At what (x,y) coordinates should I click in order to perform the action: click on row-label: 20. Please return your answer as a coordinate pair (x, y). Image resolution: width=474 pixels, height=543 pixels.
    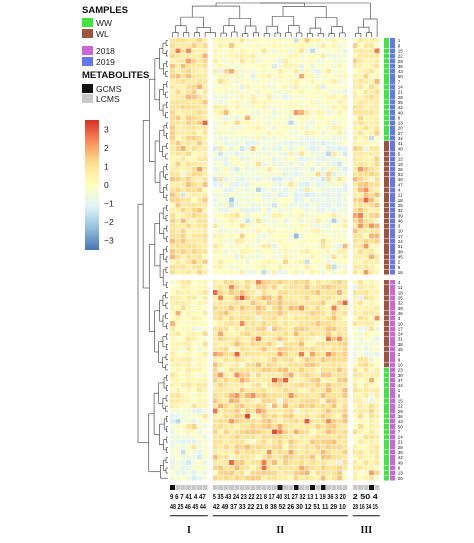
    Looking at the image, I should click on (401, 128).